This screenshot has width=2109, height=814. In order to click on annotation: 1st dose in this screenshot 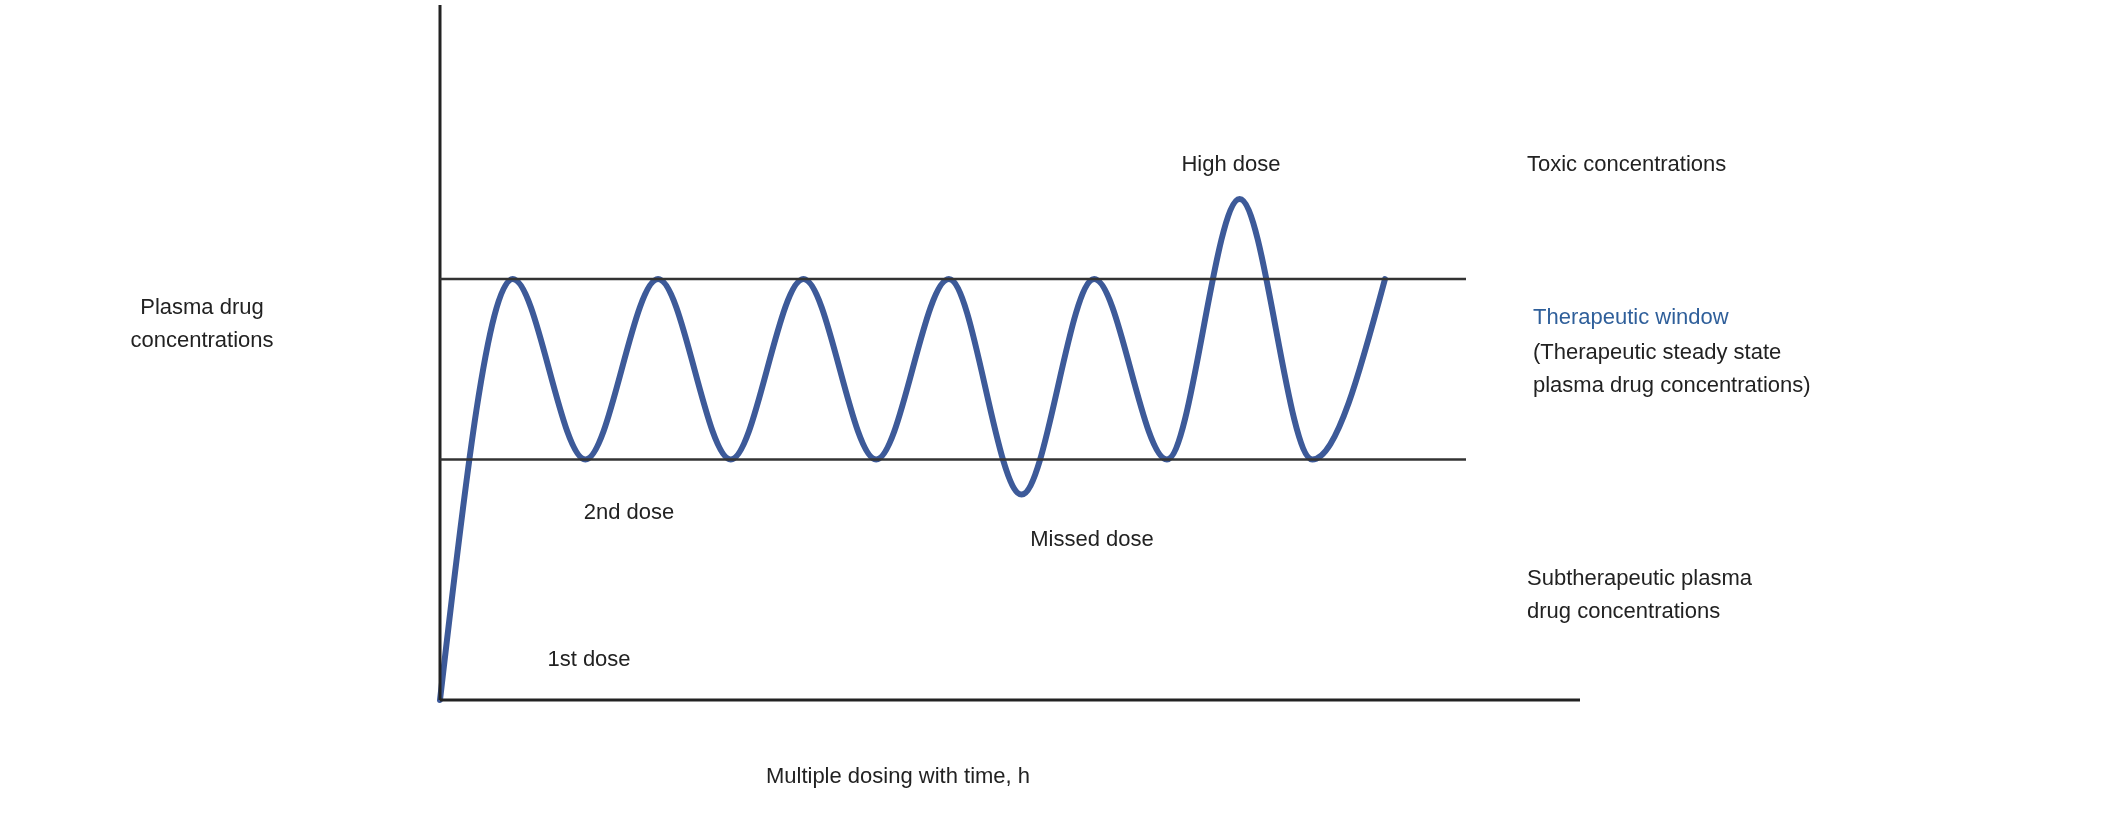, I will do `click(589, 658)`.